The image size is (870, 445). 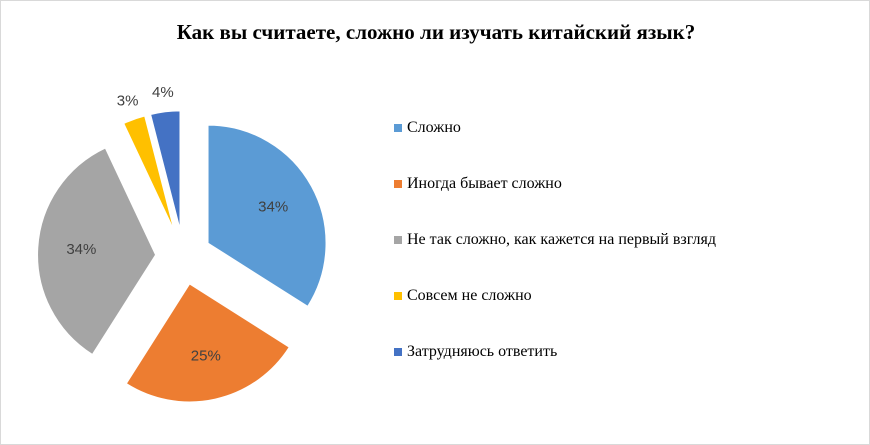 I want to click on legend-item: Сложно, so click(x=579, y=147).